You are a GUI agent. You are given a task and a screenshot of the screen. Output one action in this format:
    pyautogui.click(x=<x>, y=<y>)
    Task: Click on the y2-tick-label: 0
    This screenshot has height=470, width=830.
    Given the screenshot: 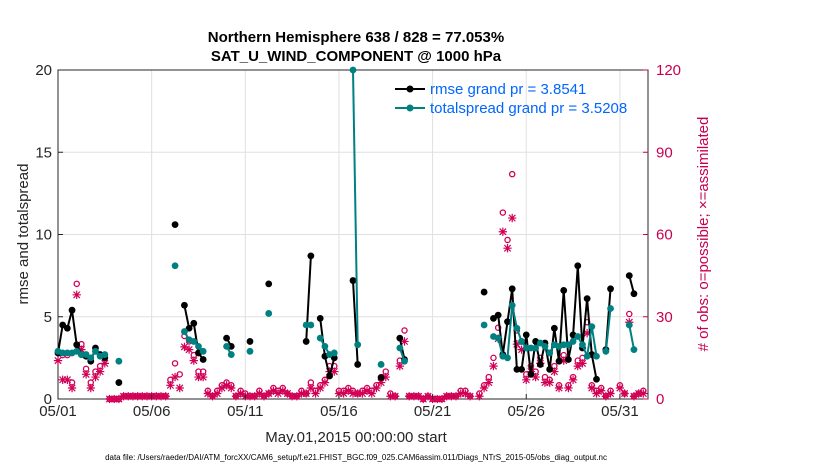 What is the action you would take?
    pyautogui.click(x=660, y=399)
    